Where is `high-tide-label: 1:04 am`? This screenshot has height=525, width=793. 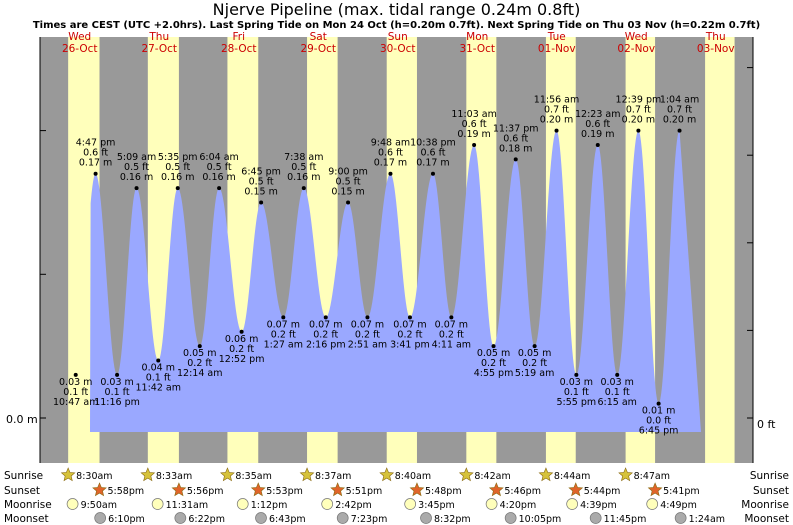
high-tide-label: 1:04 am is located at coordinates (679, 100).